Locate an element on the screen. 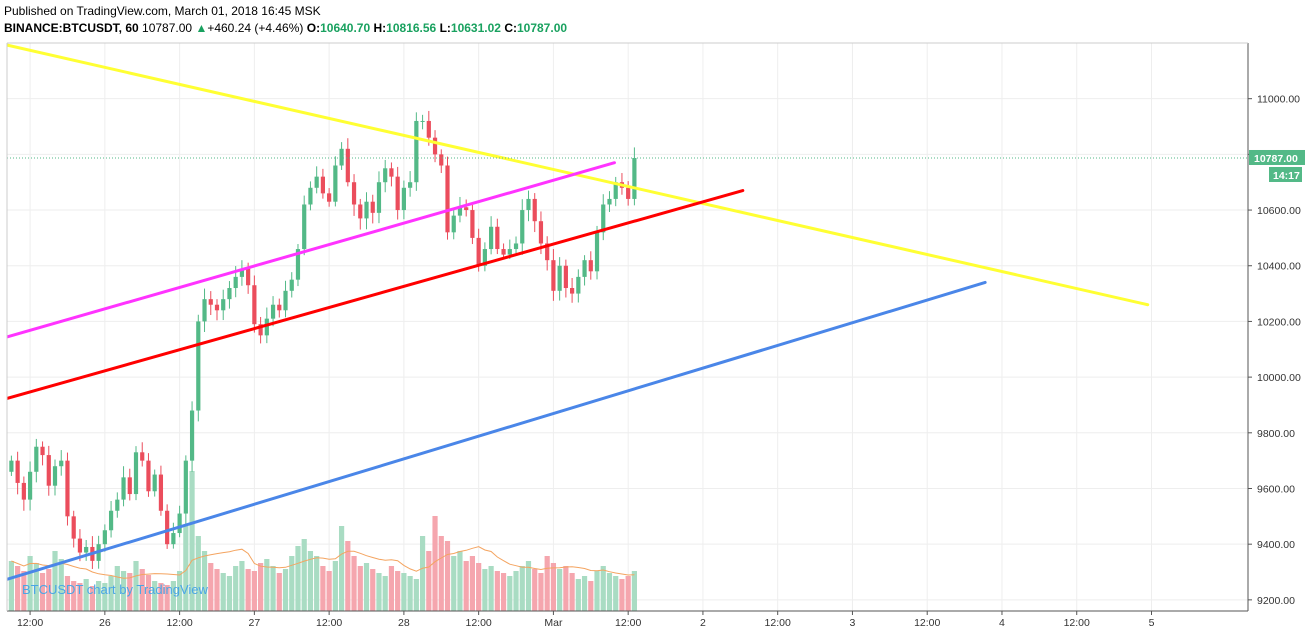 The height and width of the screenshot is (637, 1312). low-value: 10631.02 is located at coordinates (475, 28).